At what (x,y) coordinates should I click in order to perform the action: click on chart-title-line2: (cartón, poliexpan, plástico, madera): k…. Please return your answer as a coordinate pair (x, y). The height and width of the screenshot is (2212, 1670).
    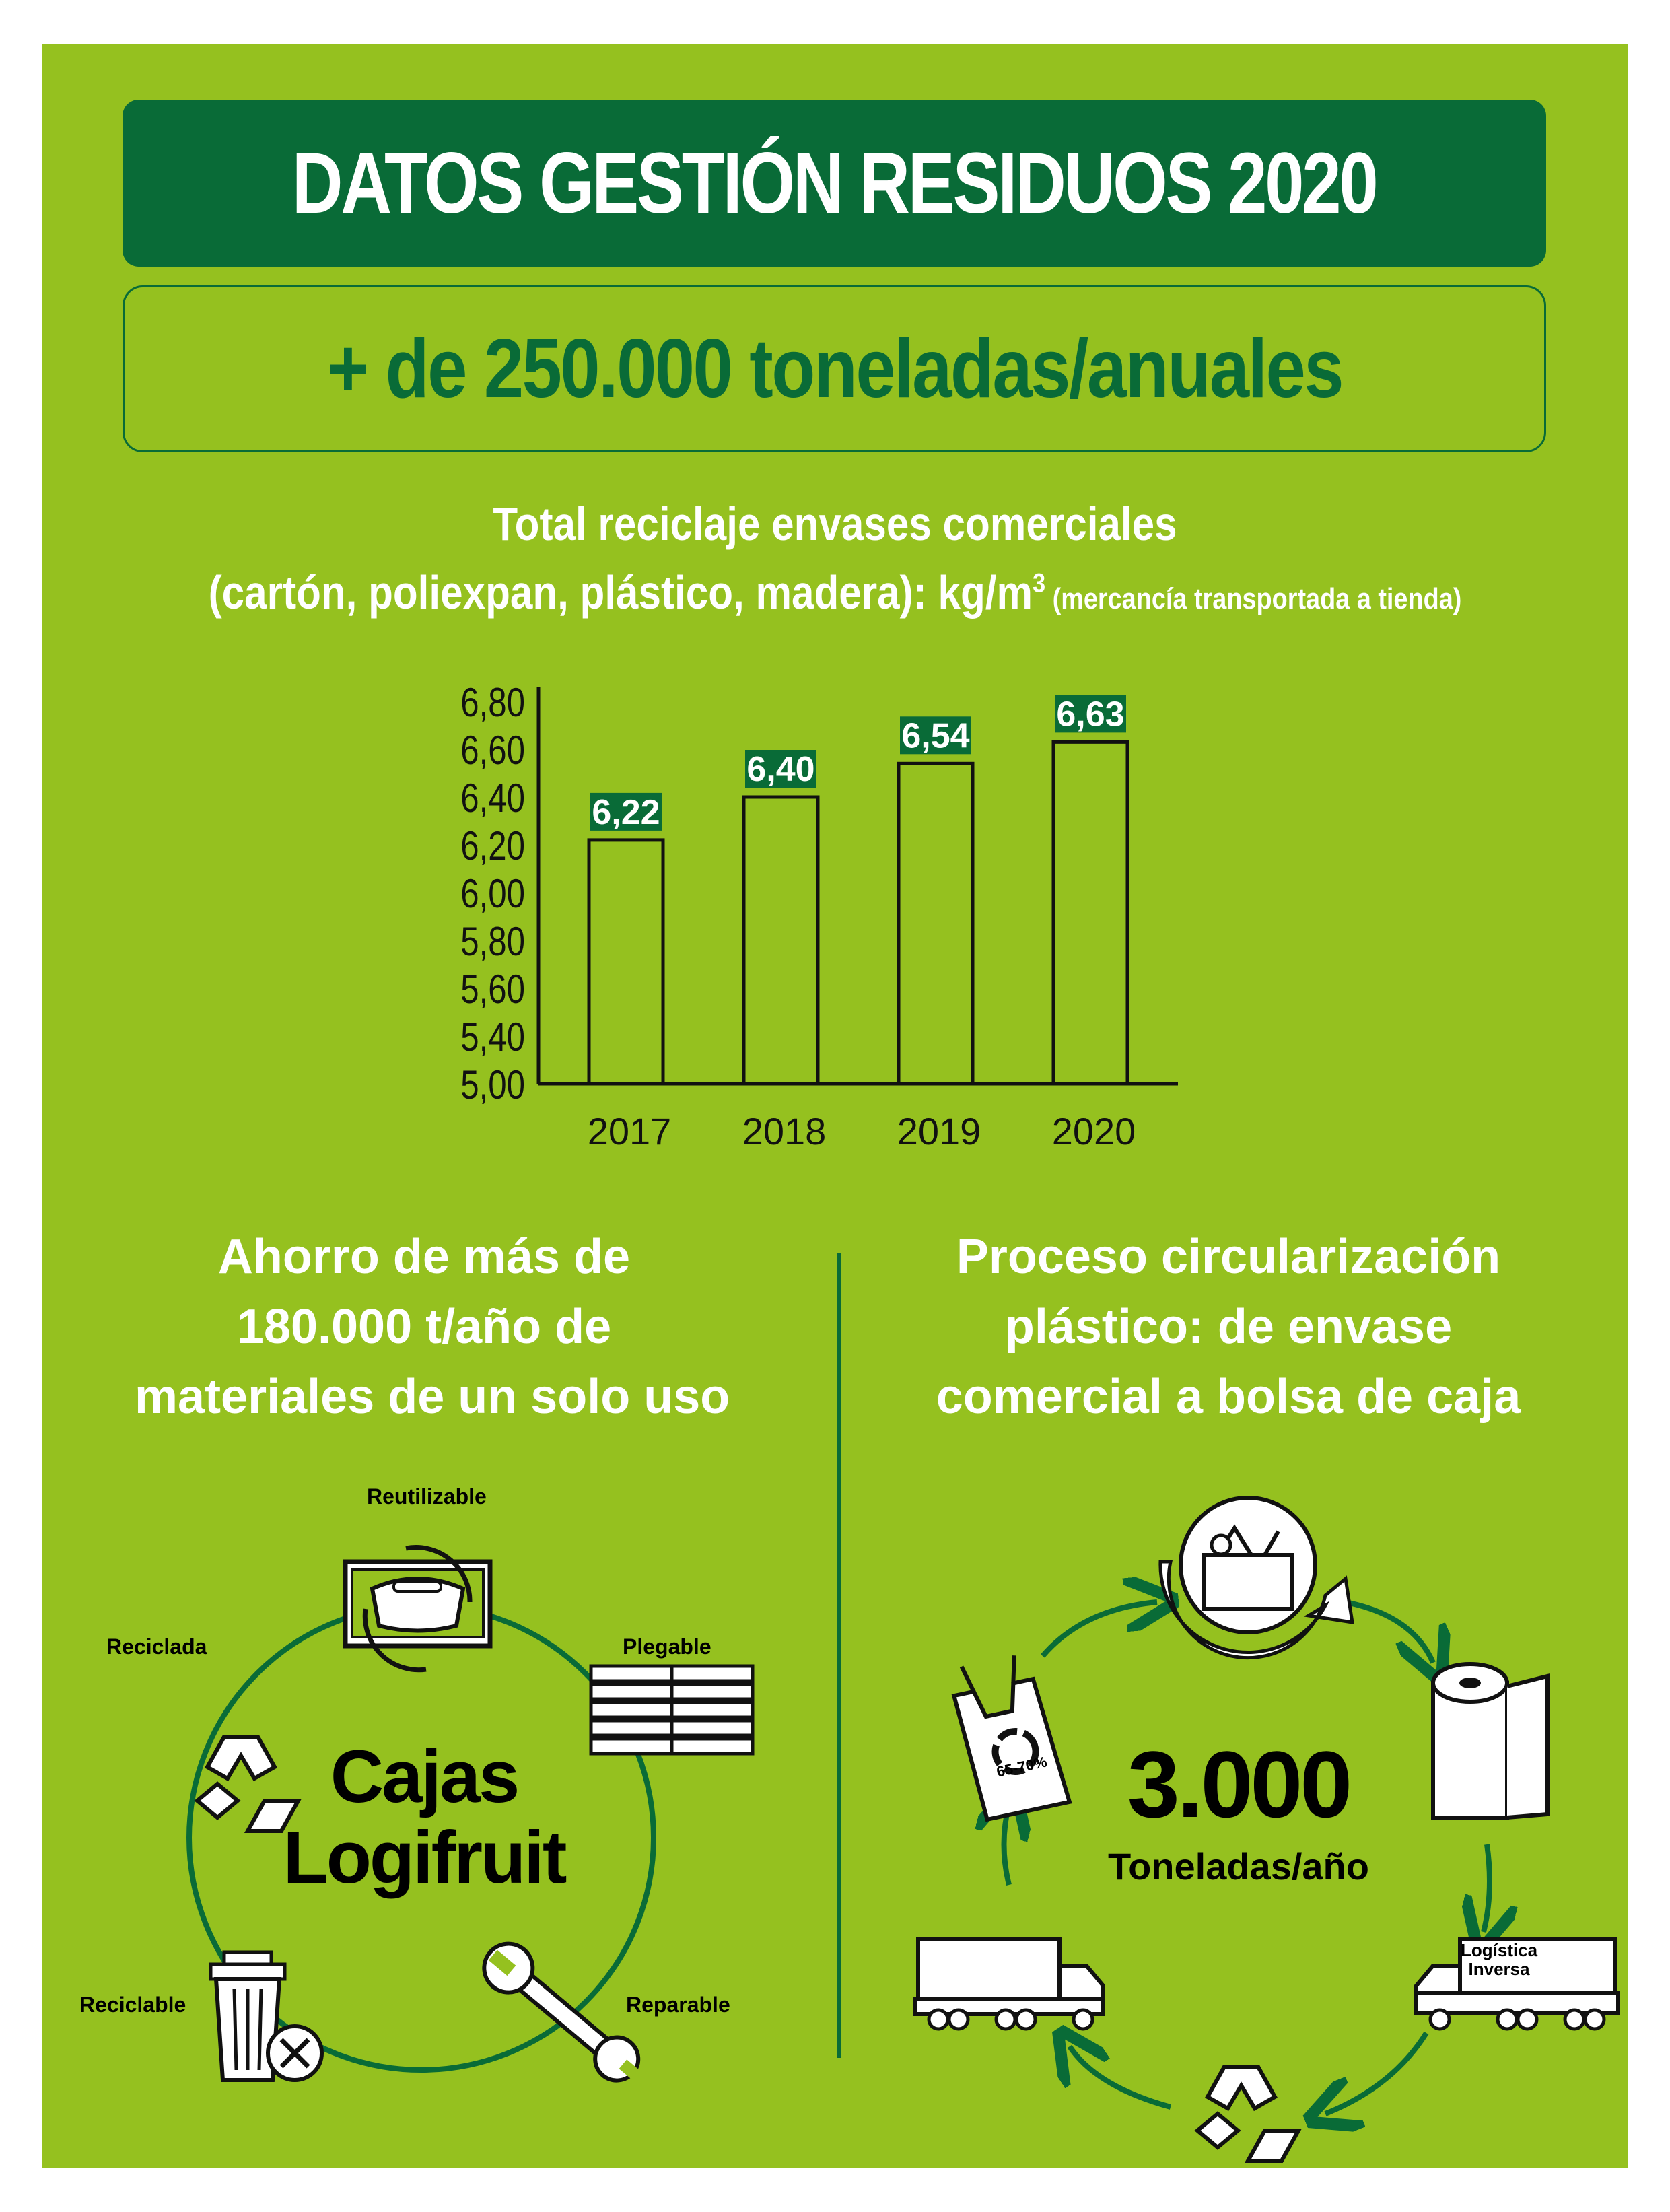
    Looking at the image, I should click on (835, 592).